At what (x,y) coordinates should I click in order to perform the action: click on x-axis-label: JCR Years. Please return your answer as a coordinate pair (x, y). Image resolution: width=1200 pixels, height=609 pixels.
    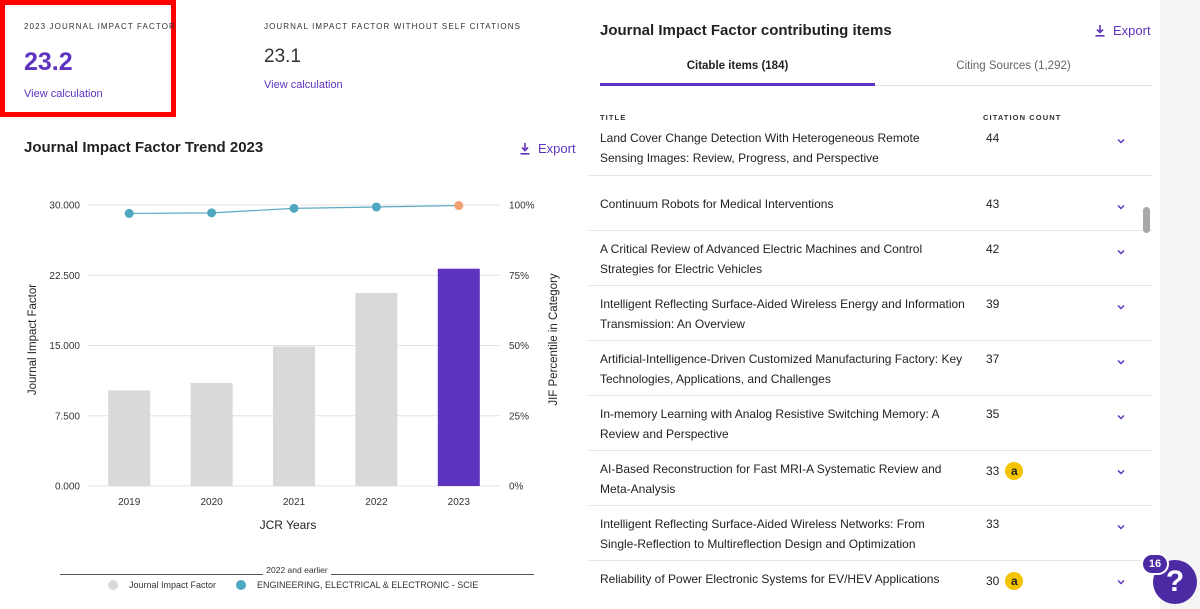
    Looking at the image, I should click on (288, 525).